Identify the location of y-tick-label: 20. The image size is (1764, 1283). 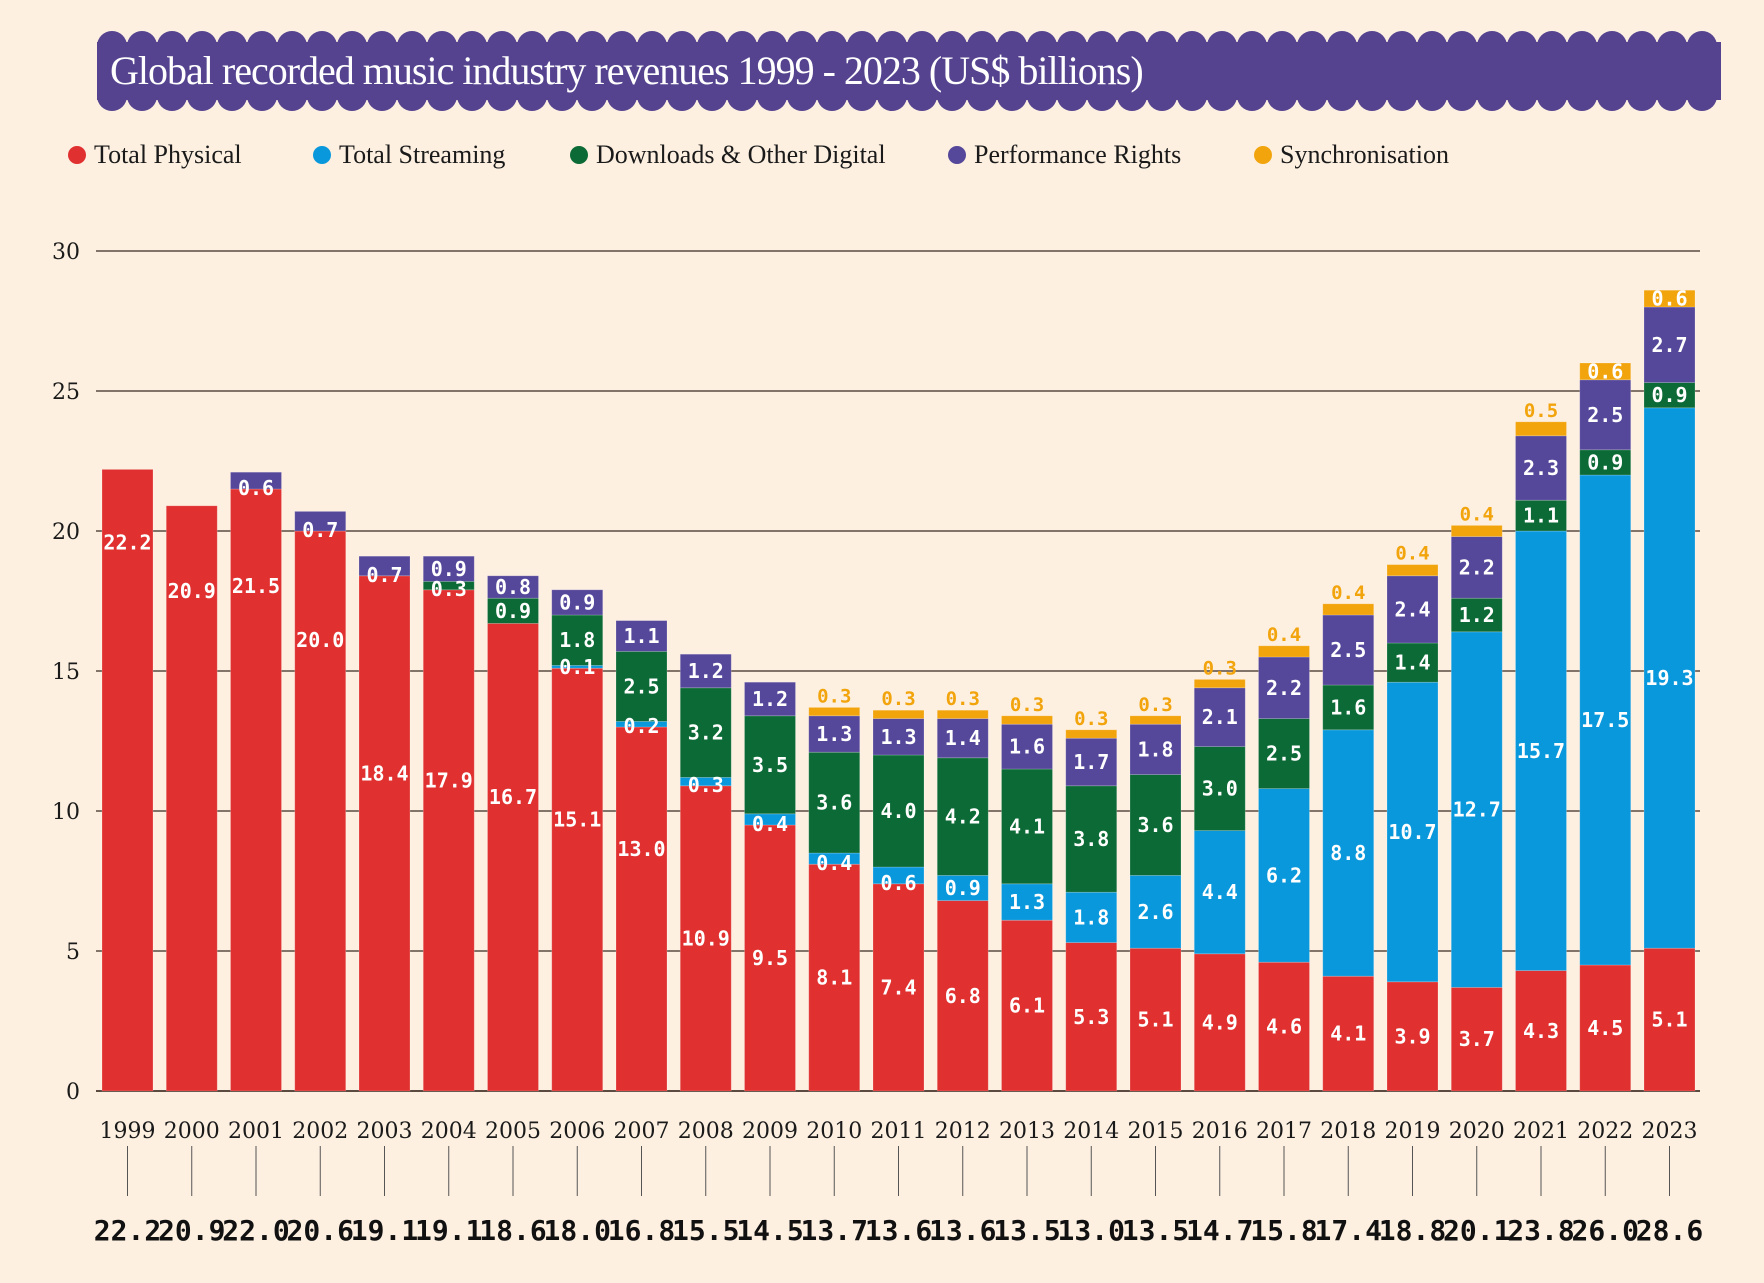
(66, 532).